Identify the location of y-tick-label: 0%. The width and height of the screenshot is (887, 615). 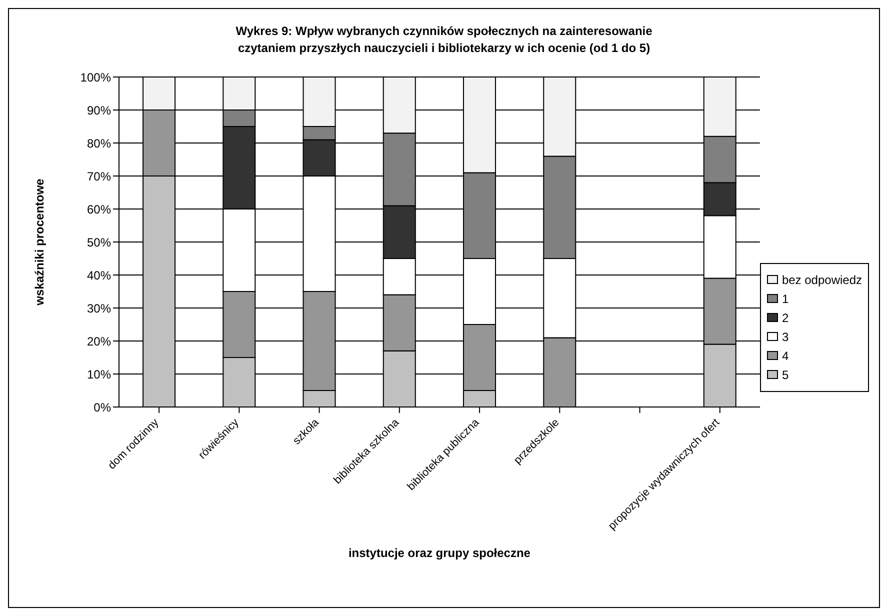
(103, 407).